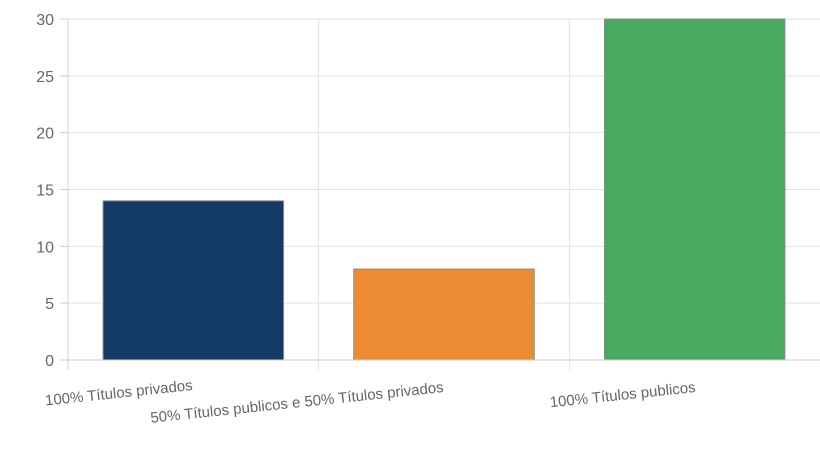  I want to click on y-tick-label-4: 20, so click(45, 134).